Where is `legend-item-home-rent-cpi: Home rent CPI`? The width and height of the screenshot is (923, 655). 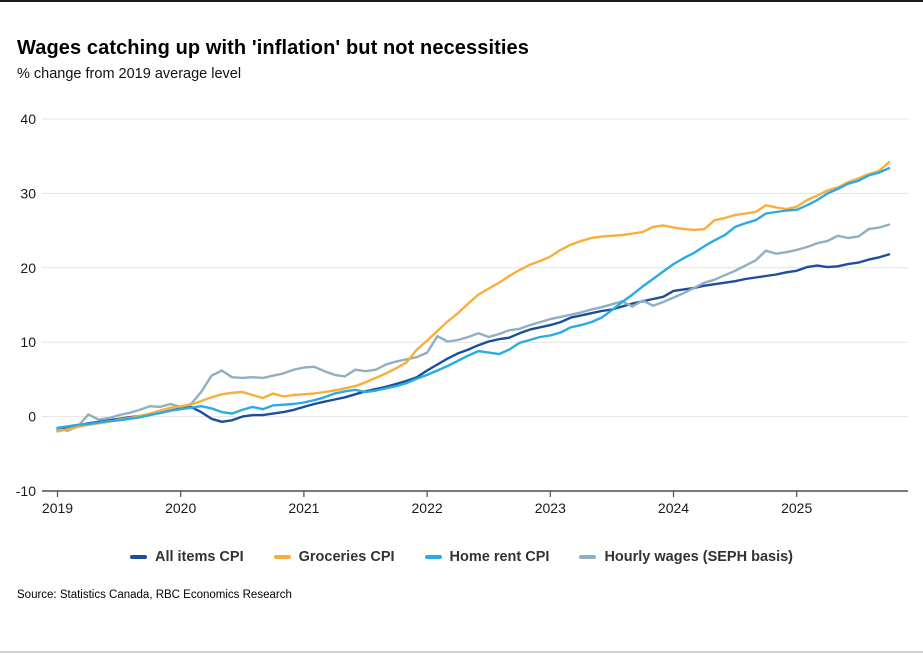
legend-item-home-rent-cpi: Home rent CPI is located at coordinates (487, 557).